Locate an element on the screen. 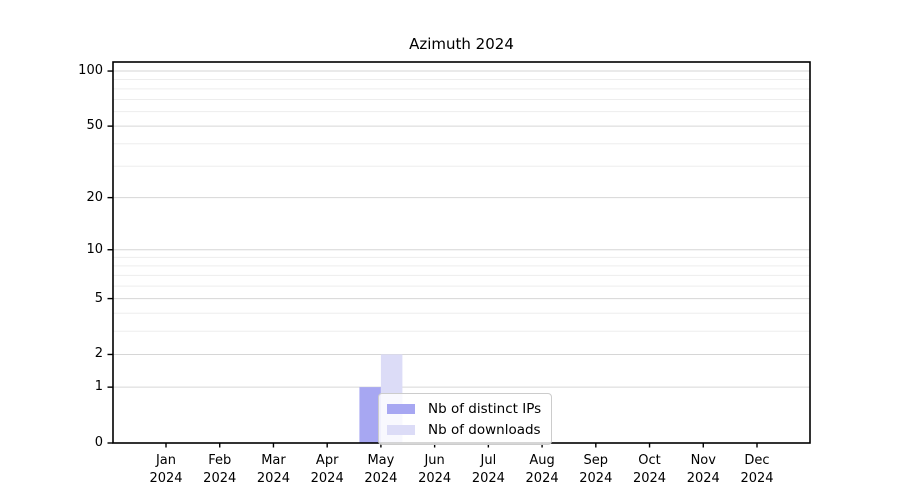 The image size is (900, 500). x-tick-month: Apr is located at coordinates (327, 460).